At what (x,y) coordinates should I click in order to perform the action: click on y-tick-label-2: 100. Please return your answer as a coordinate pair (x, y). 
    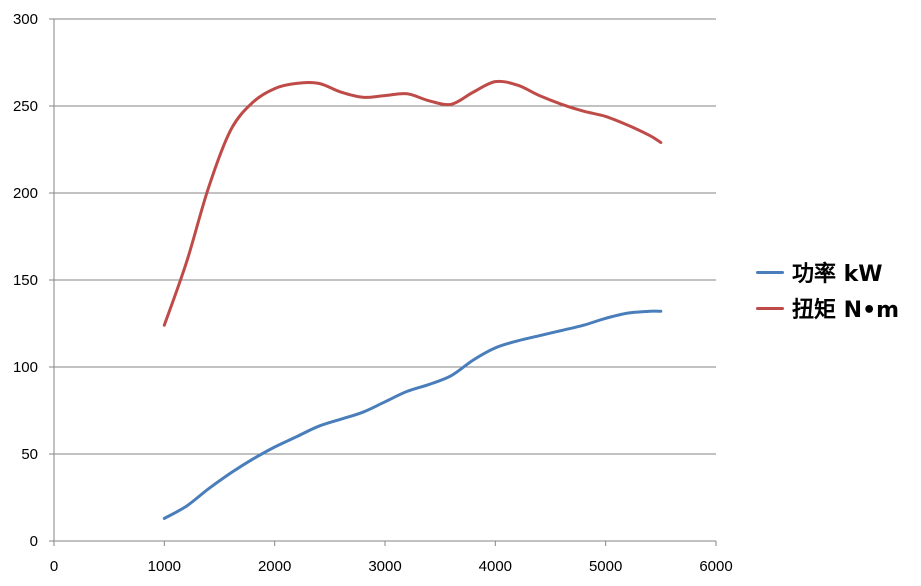
    Looking at the image, I should click on (25, 367).